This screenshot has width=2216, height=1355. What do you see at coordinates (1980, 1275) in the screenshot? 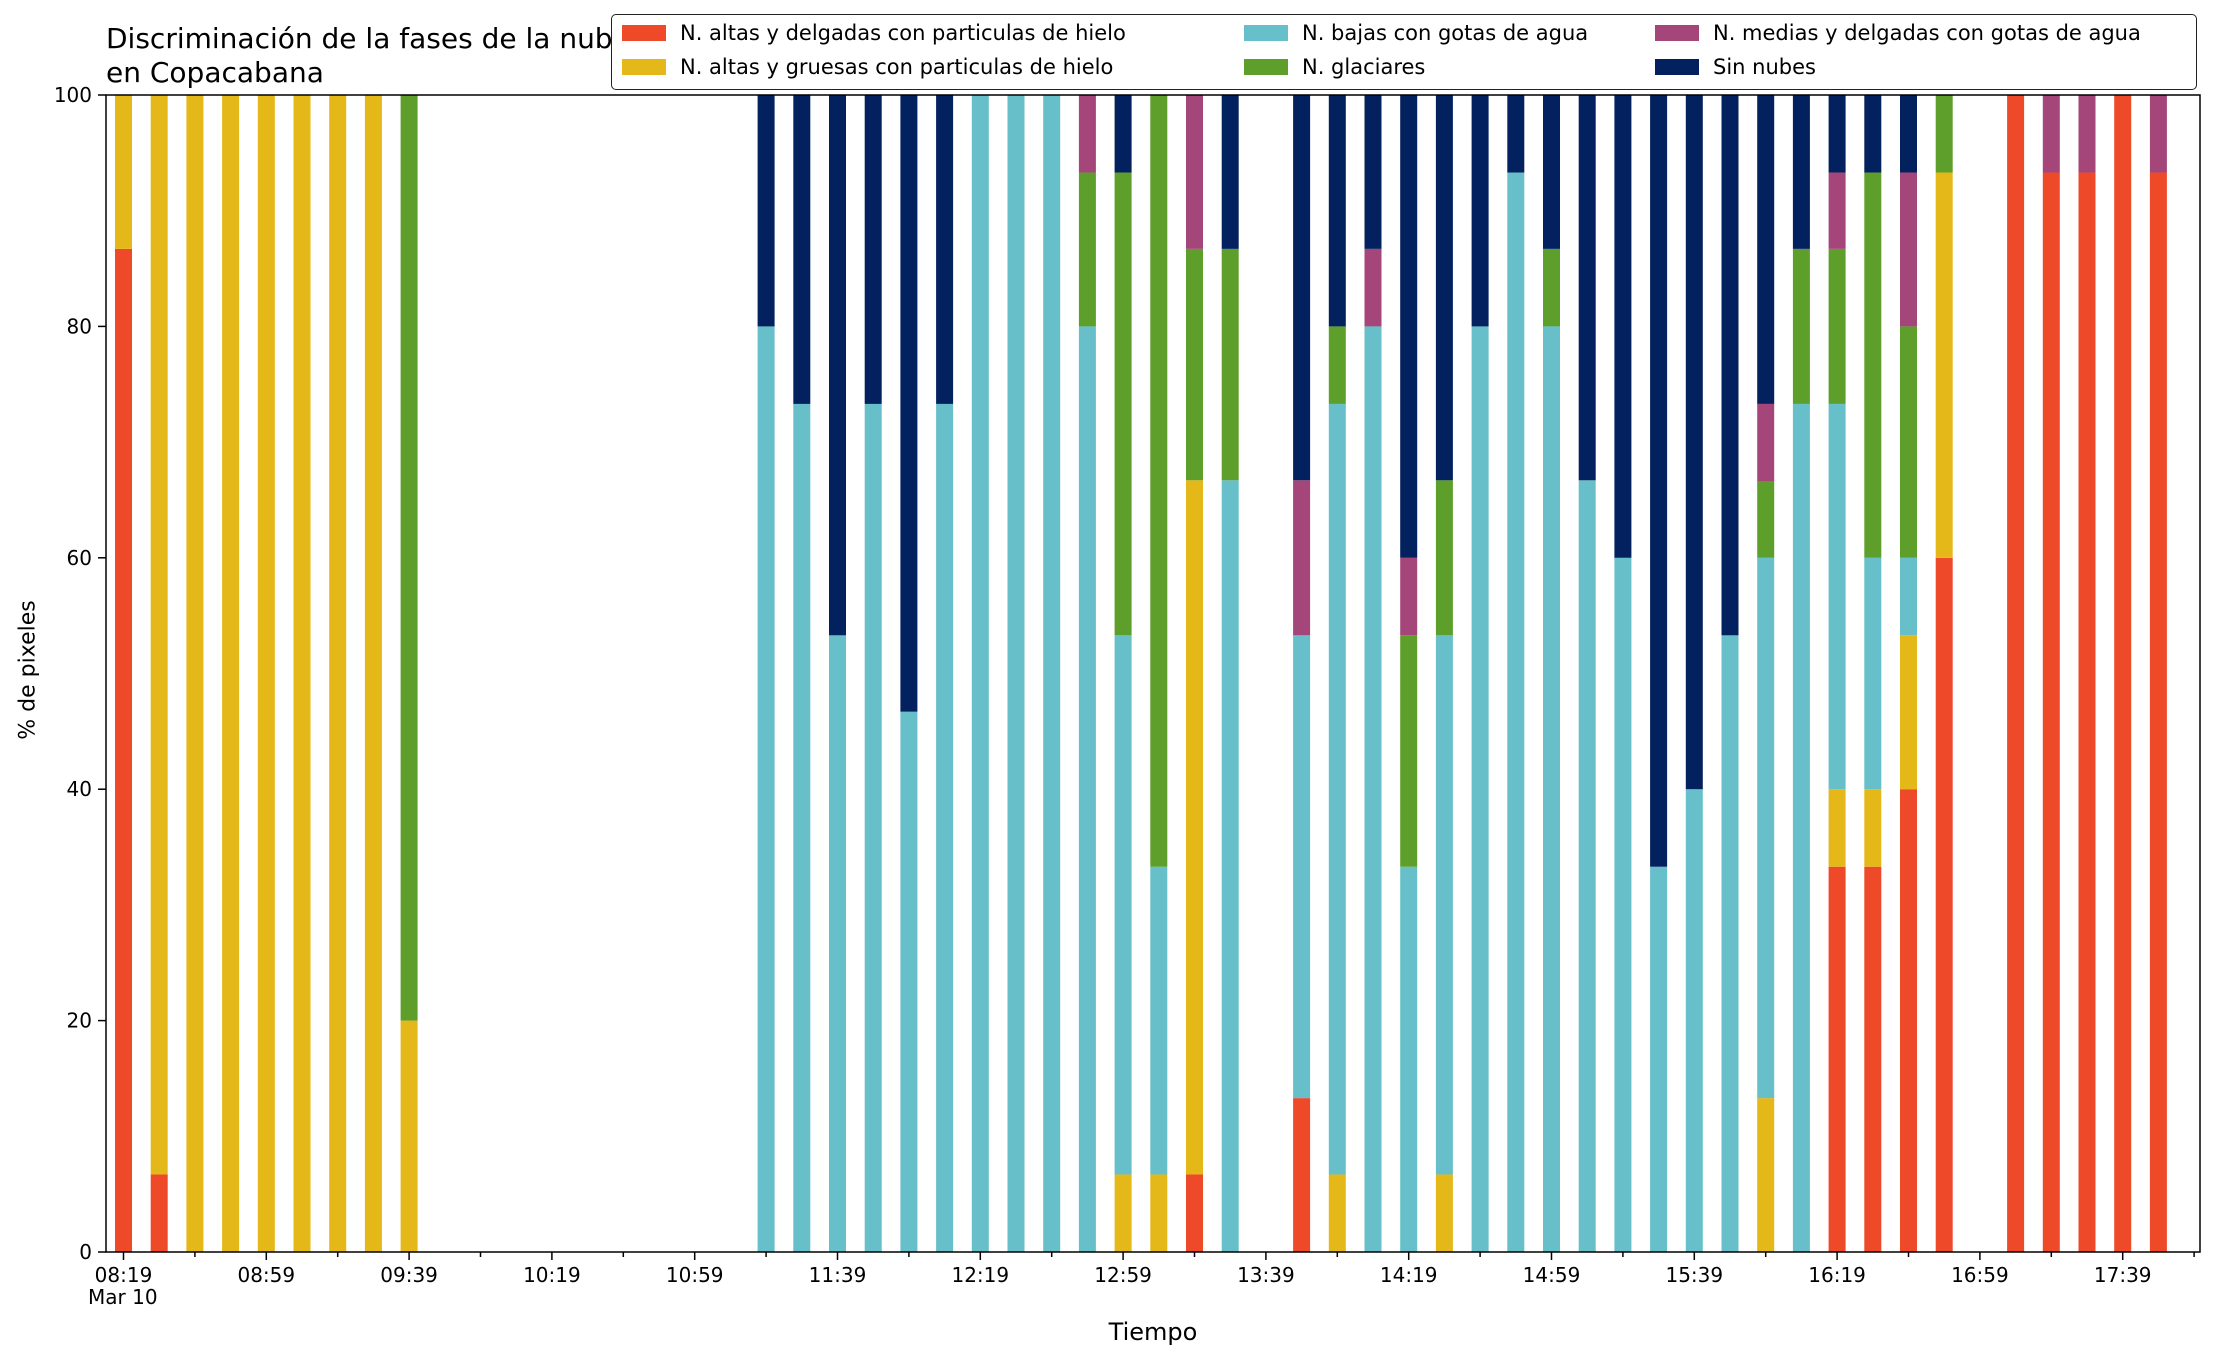
I see `x-tick-label: 16:59` at bounding box center [1980, 1275].